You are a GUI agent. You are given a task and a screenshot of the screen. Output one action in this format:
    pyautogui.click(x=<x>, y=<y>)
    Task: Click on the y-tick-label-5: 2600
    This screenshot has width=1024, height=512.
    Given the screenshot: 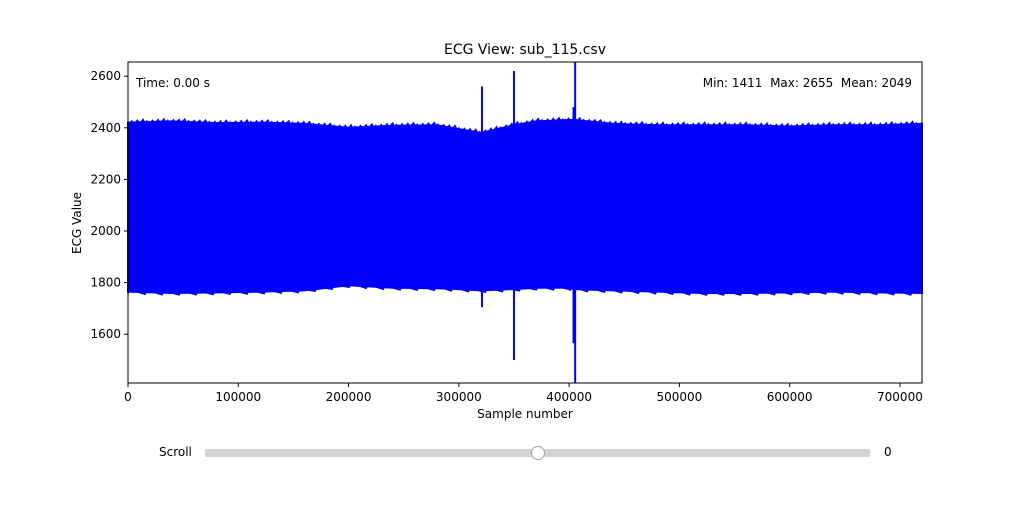 What is the action you would take?
    pyautogui.click(x=105, y=76)
    